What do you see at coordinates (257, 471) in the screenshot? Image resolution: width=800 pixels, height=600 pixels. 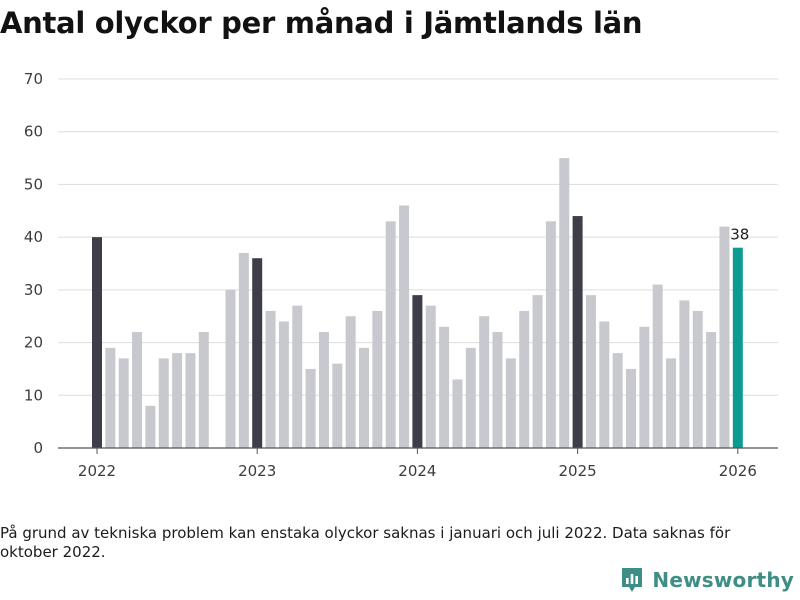 I see `x-tick-label: 2023` at bounding box center [257, 471].